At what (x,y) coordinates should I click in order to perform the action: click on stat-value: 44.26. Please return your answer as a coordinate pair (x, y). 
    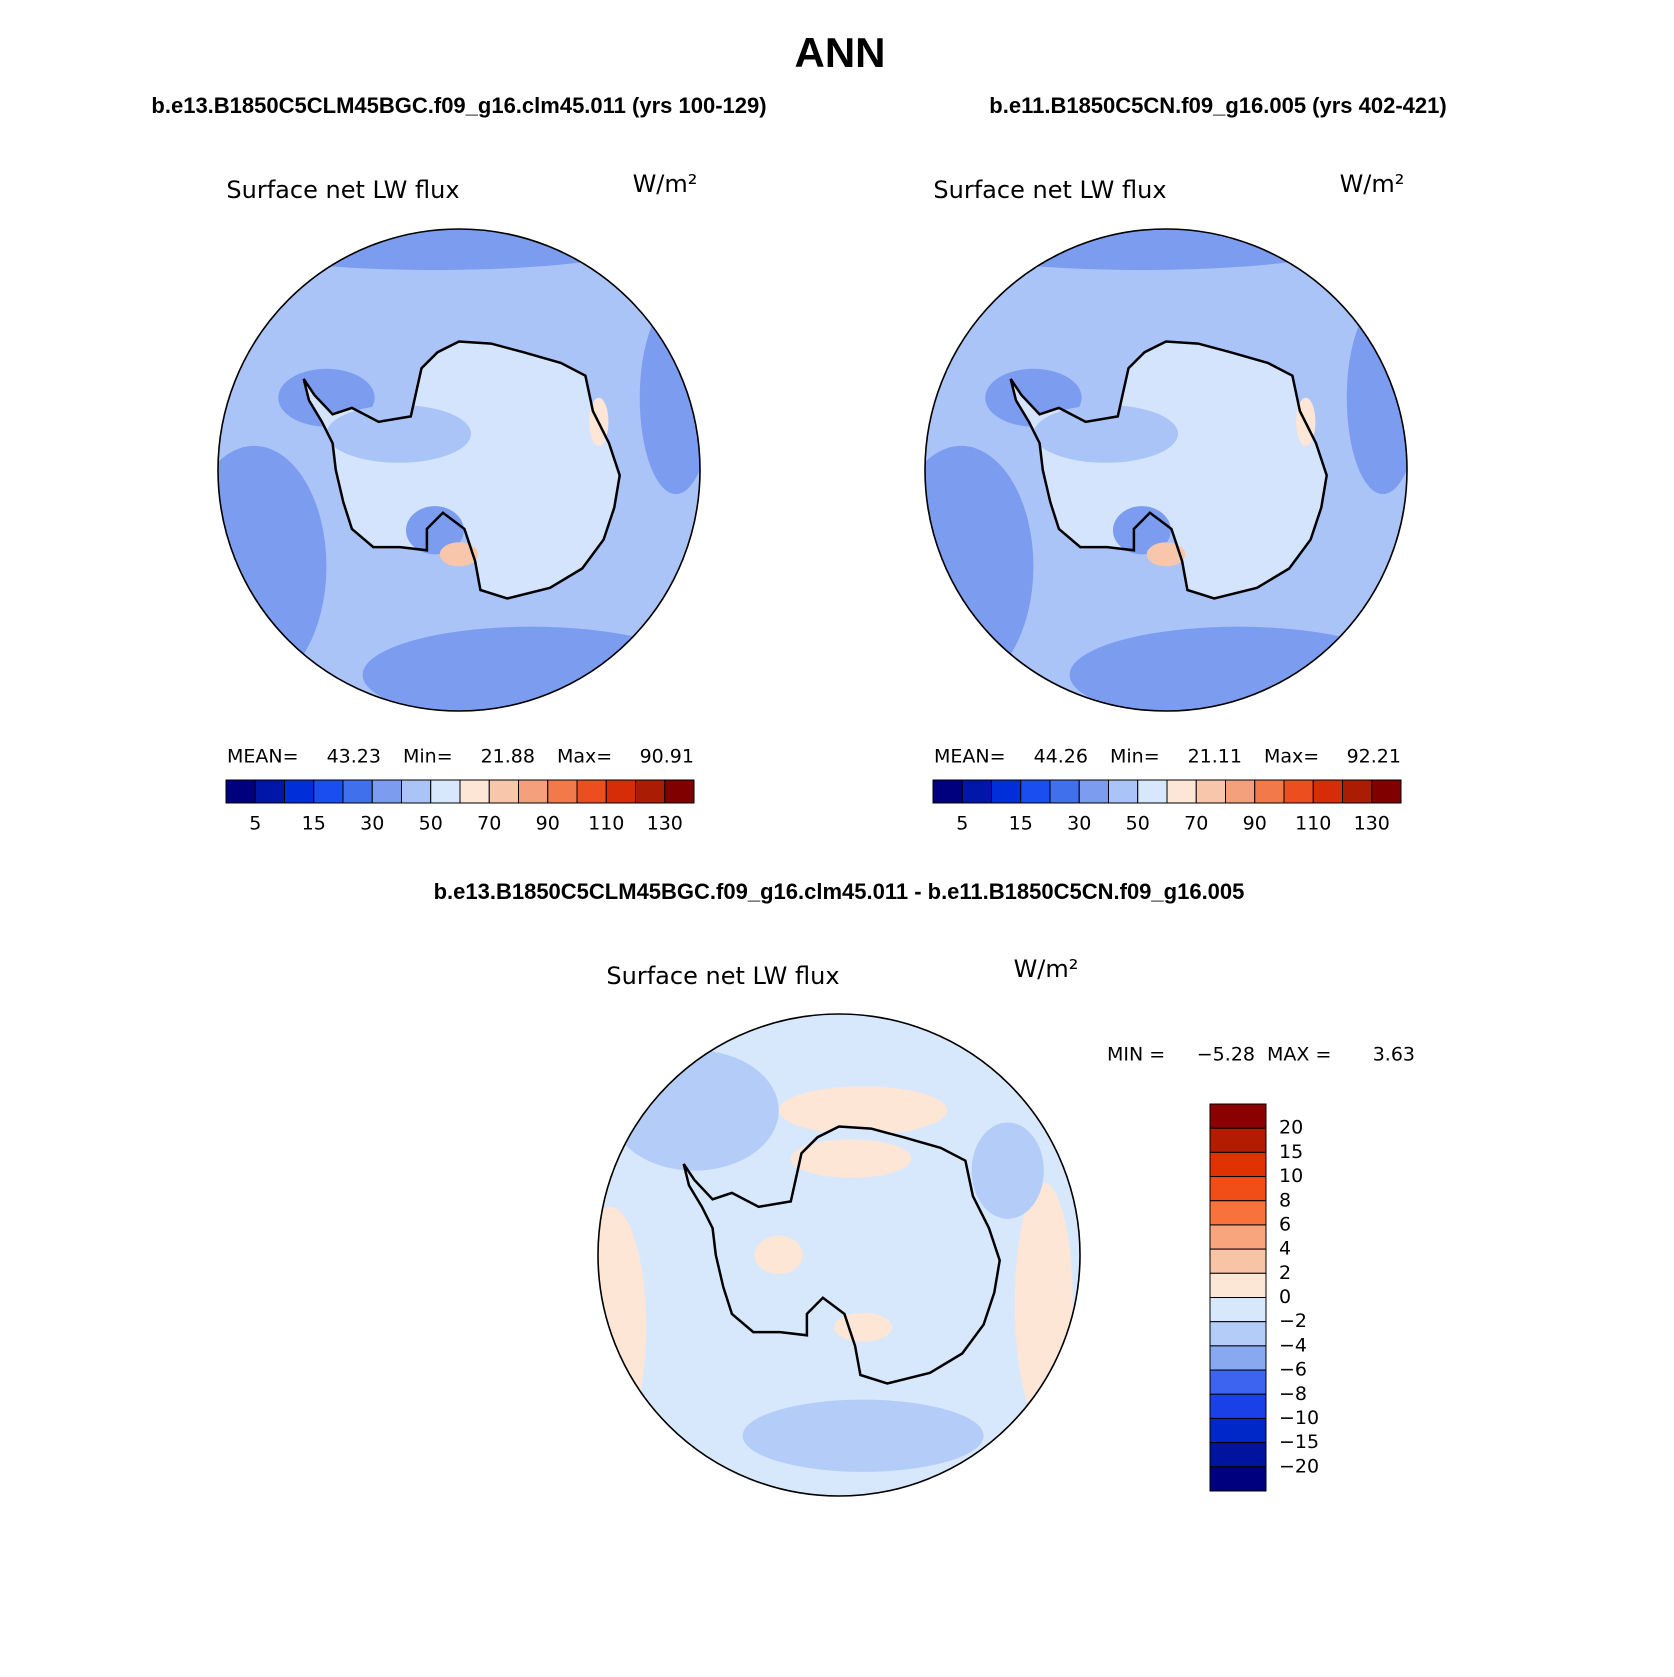
    Looking at the image, I should click on (1061, 757).